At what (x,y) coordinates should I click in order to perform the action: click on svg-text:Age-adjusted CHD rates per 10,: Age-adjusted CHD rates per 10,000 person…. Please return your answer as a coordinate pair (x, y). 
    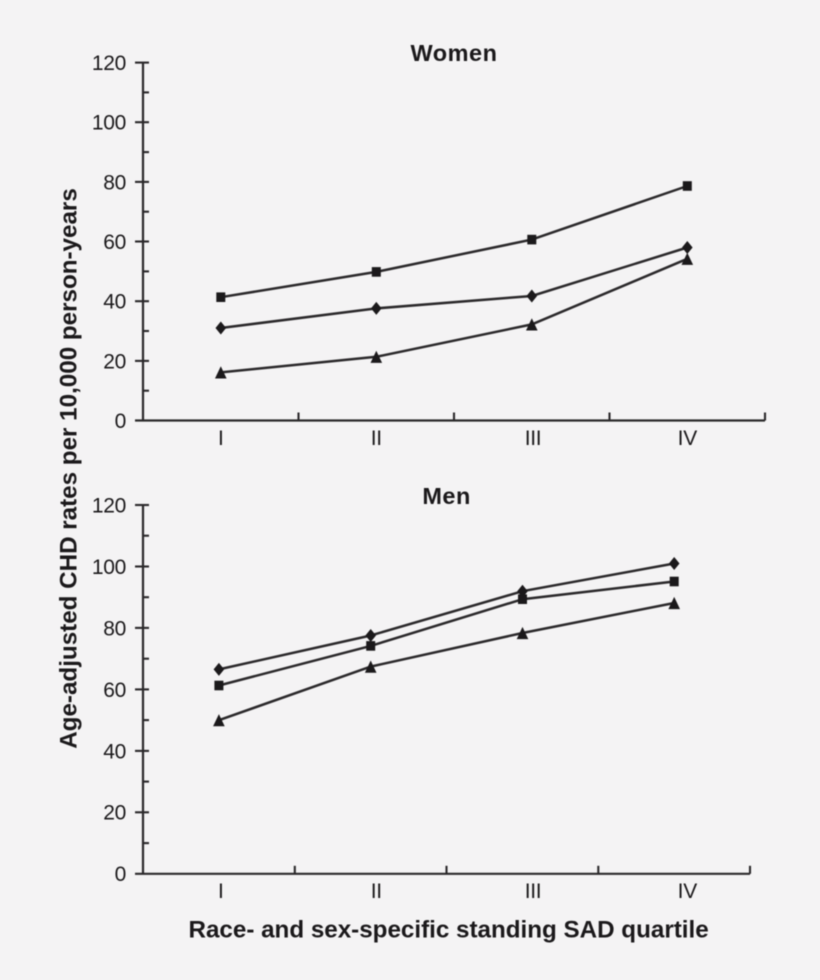
    Looking at the image, I should click on (69, 468).